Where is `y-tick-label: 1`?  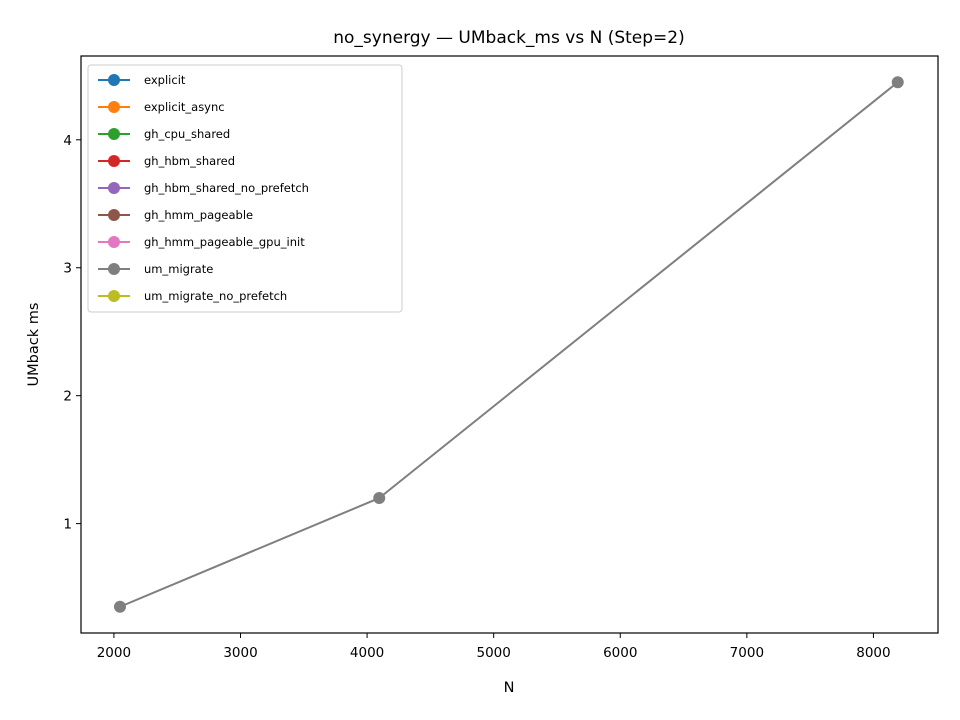 y-tick-label: 1 is located at coordinates (67, 525).